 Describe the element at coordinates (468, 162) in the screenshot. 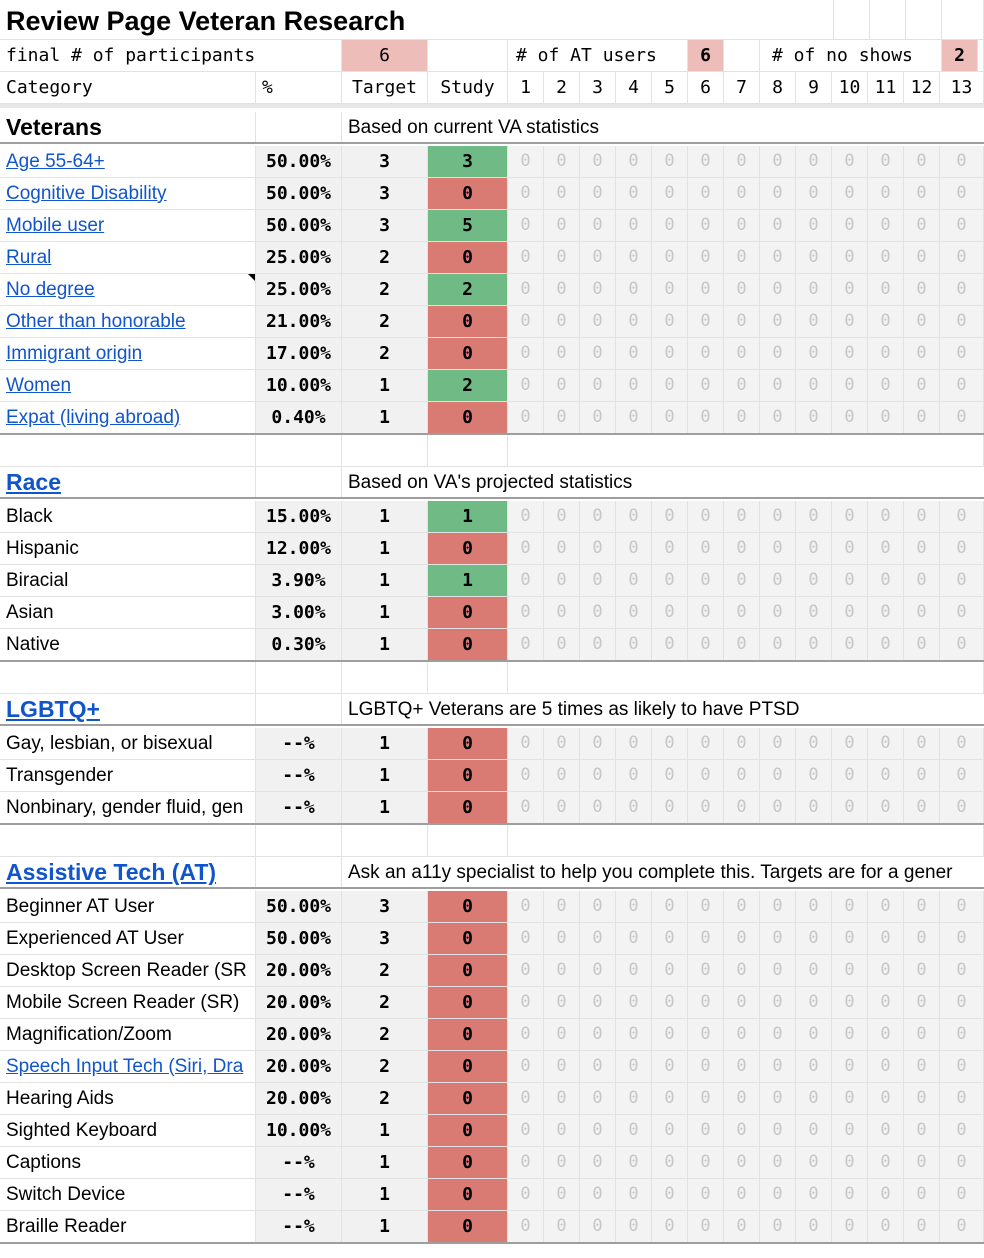

I see `study-value: 3` at that location.